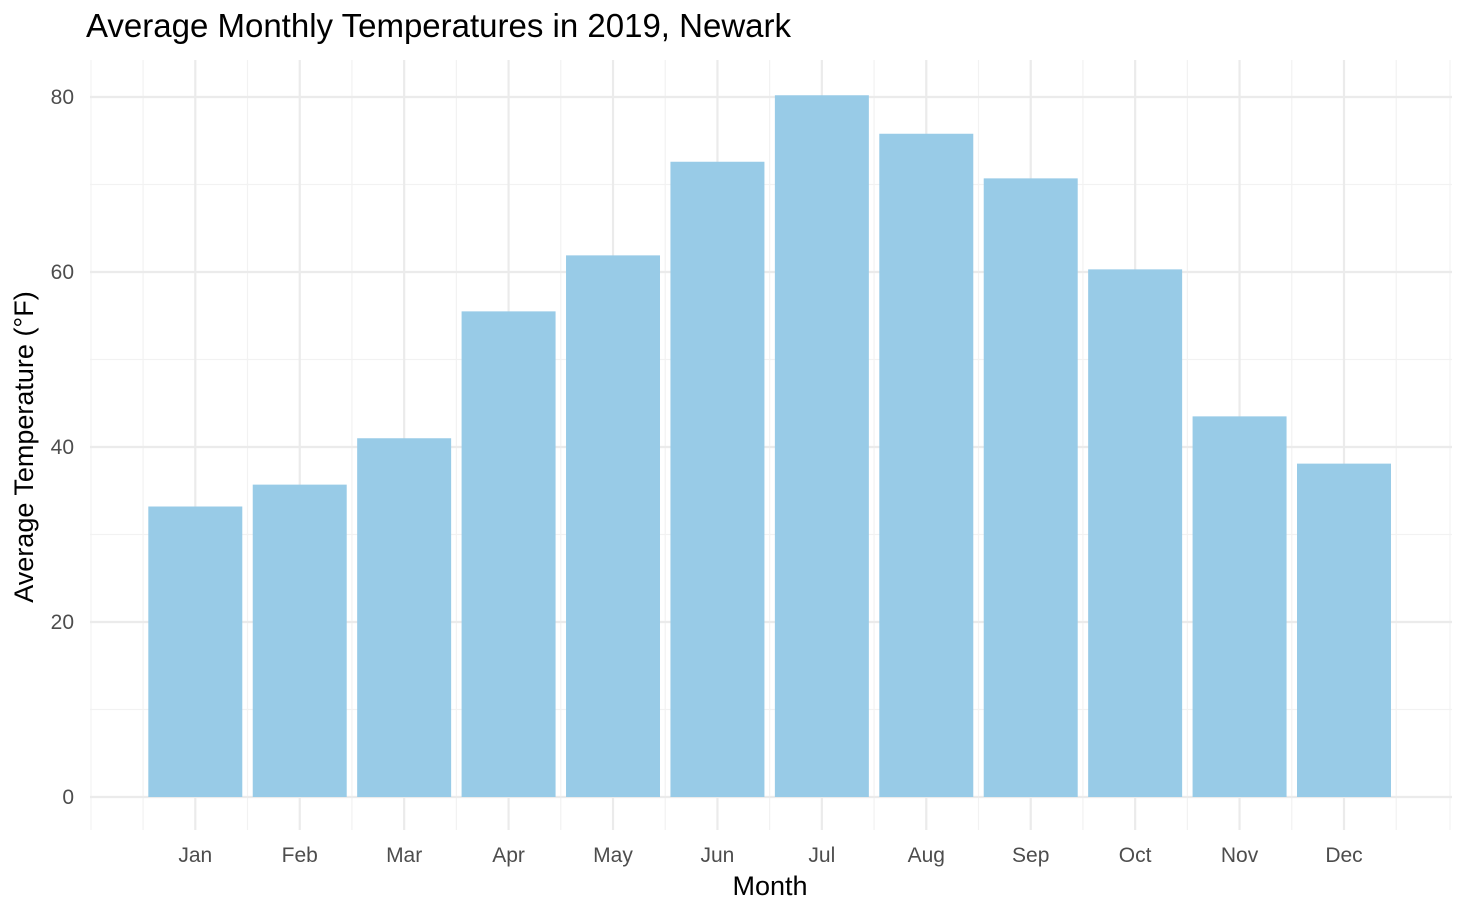 Image resolution: width=1470 pixels, height=910 pixels. Describe the element at coordinates (404, 855) in the screenshot. I see `x-tick-label: Mar` at that location.